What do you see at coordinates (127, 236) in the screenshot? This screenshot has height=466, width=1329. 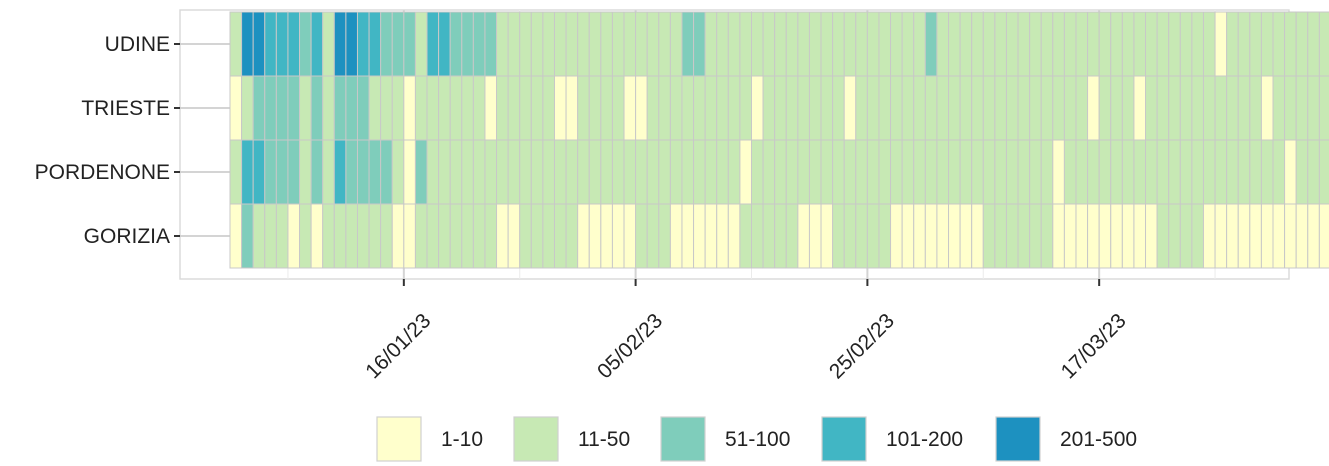 I see `y-tick-label: GORIZIA` at bounding box center [127, 236].